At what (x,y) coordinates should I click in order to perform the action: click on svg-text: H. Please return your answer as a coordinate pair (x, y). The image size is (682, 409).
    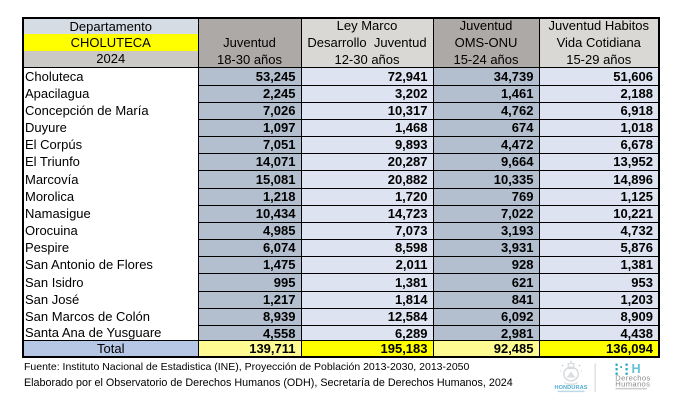
    Looking at the image, I should click on (636, 369).